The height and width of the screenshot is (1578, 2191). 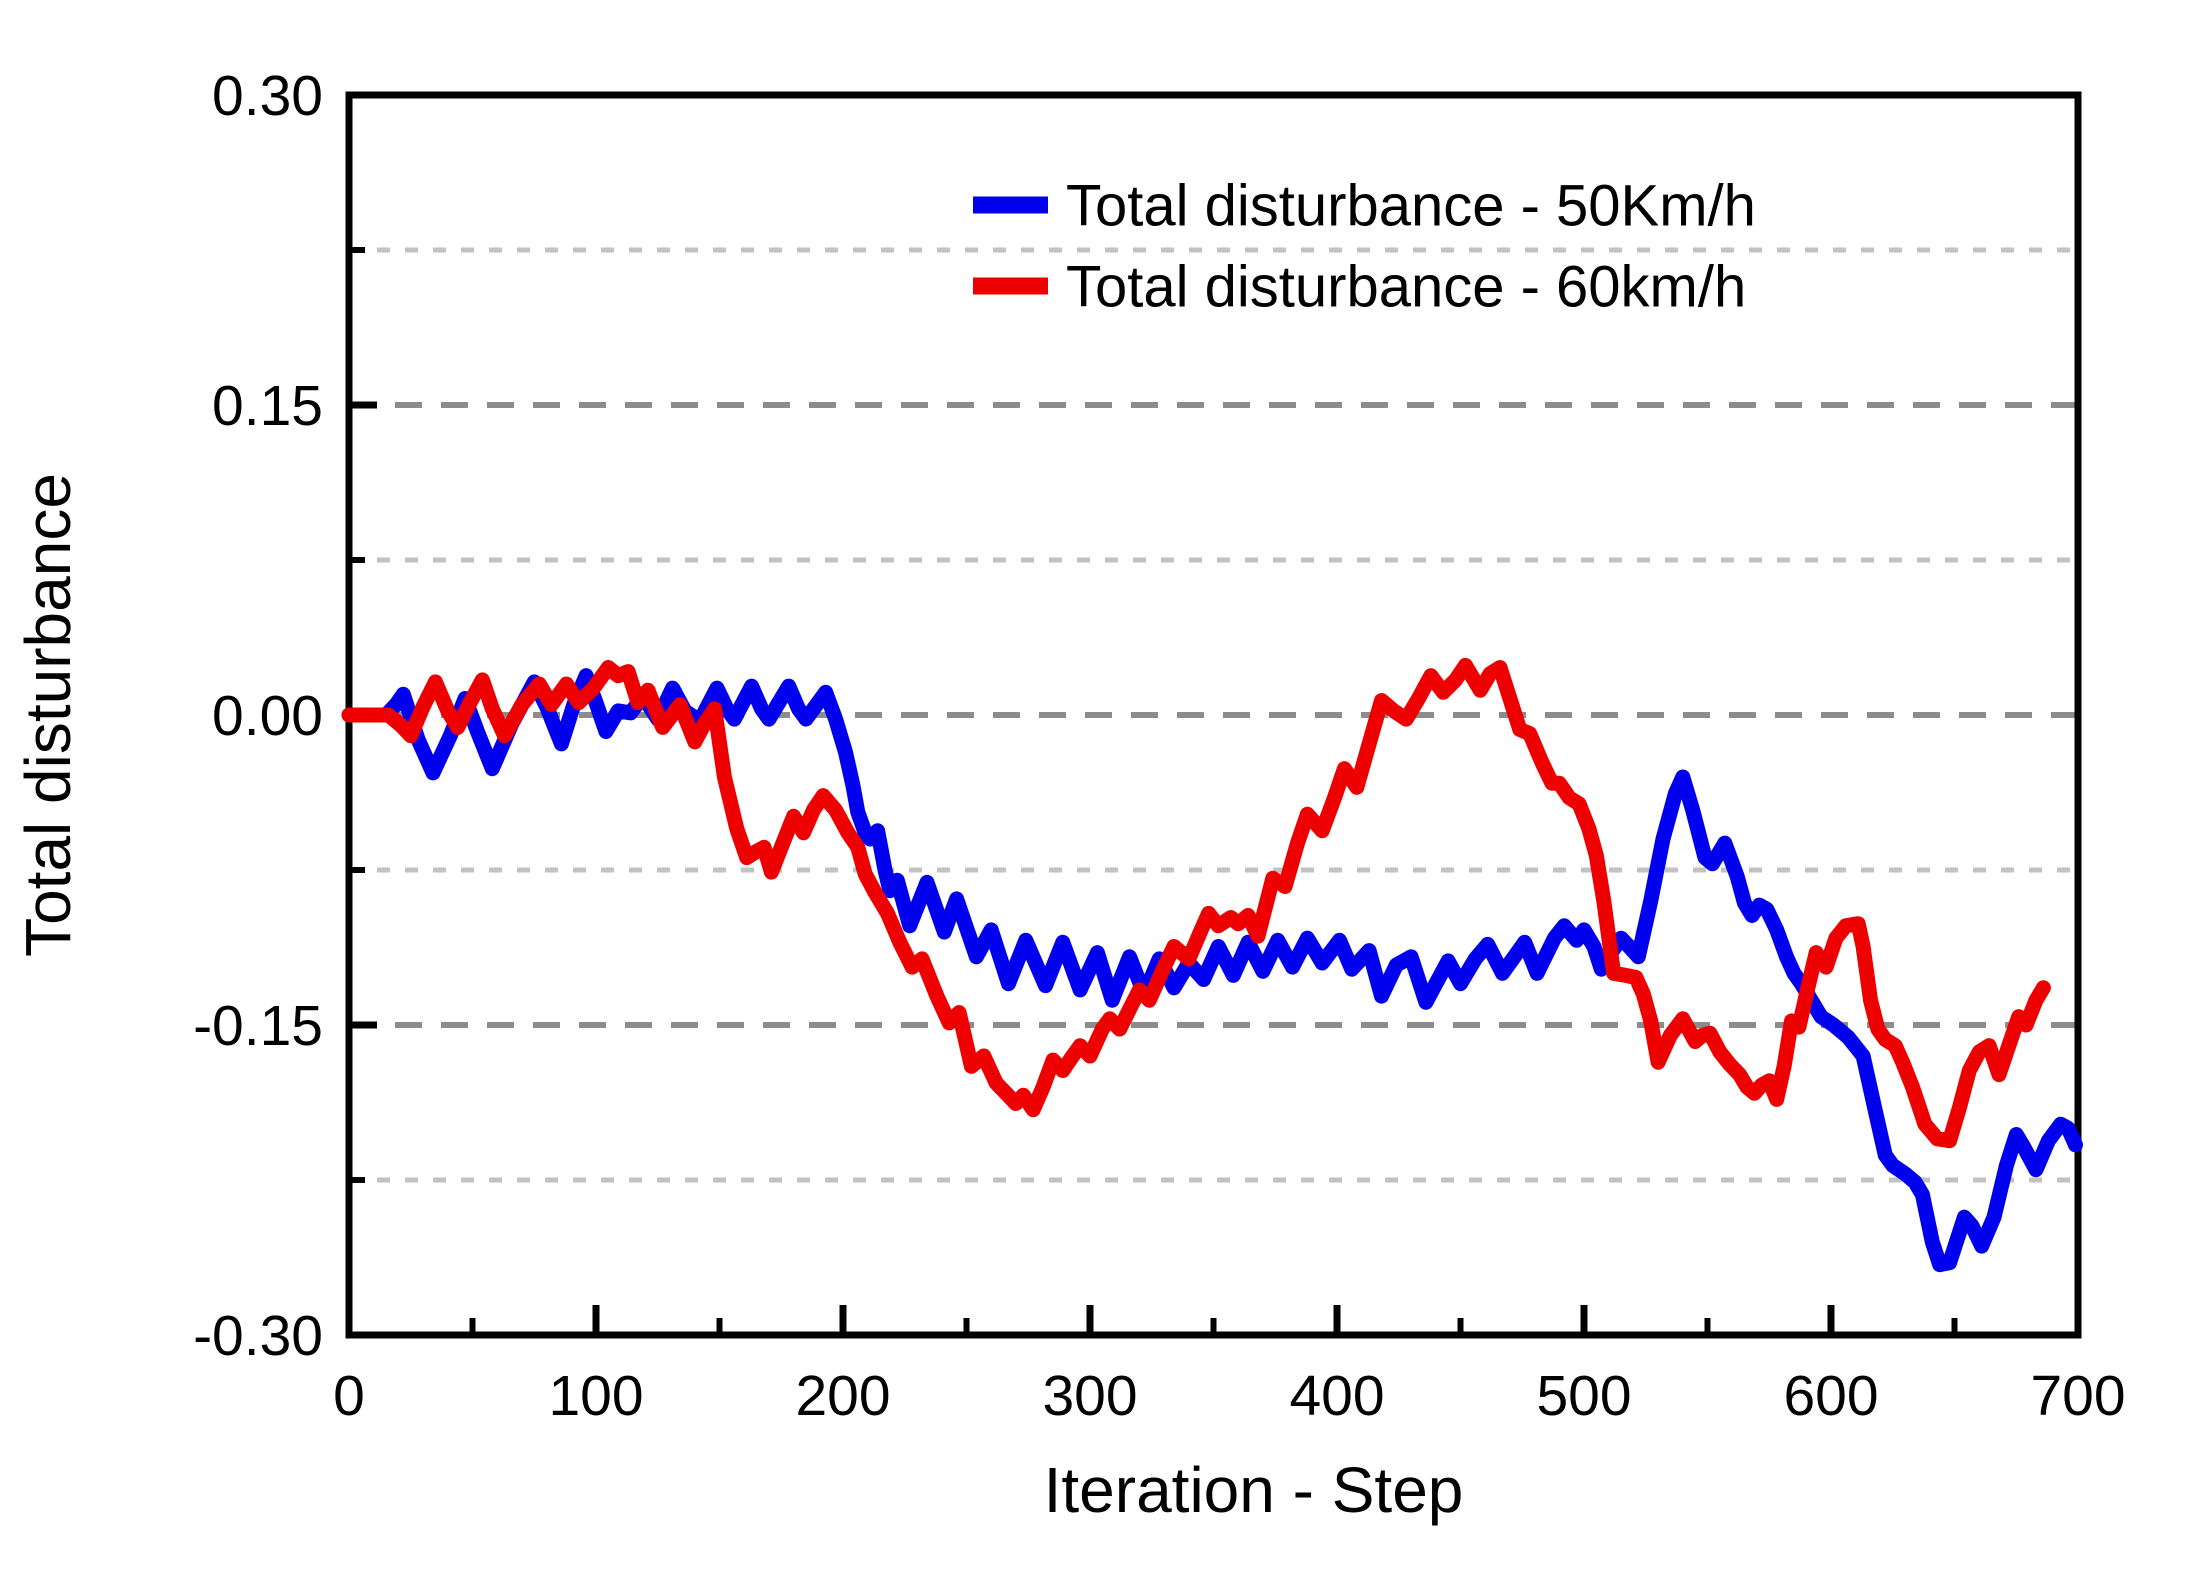 What do you see at coordinates (1336, 1396) in the screenshot?
I see `x-tick-label: 400` at bounding box center [1336, 1396].